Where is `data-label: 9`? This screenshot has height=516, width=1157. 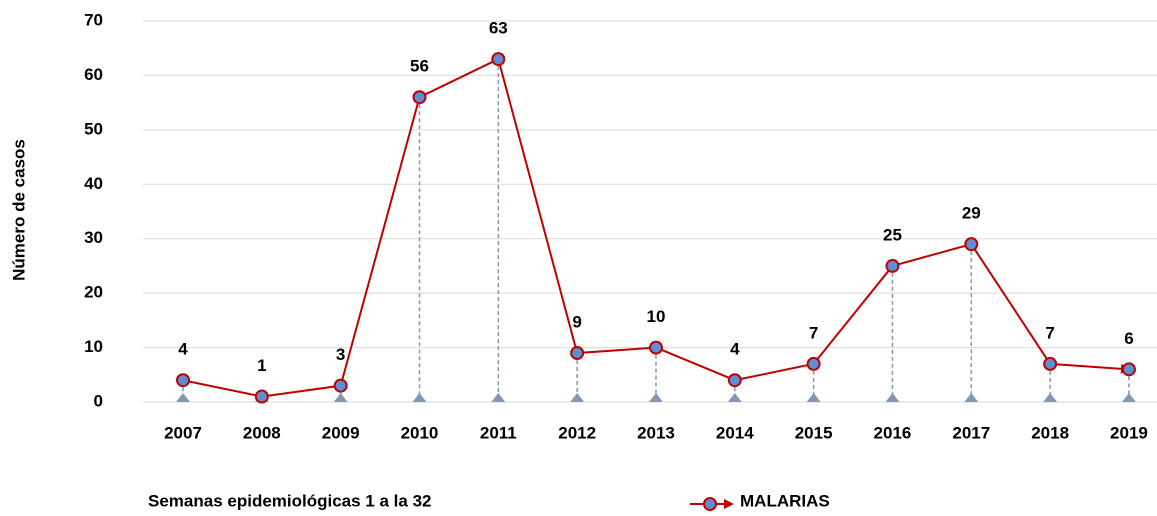 data-label: 9 is located at coordinates (576, 321).